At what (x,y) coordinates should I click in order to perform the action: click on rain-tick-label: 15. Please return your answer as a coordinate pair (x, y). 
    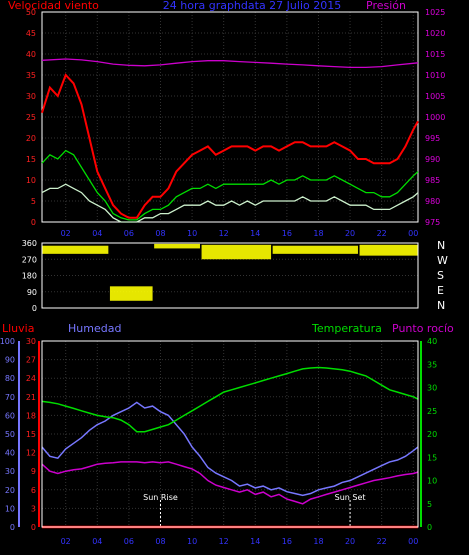
    Looking at the image, I should click on (31, 434).